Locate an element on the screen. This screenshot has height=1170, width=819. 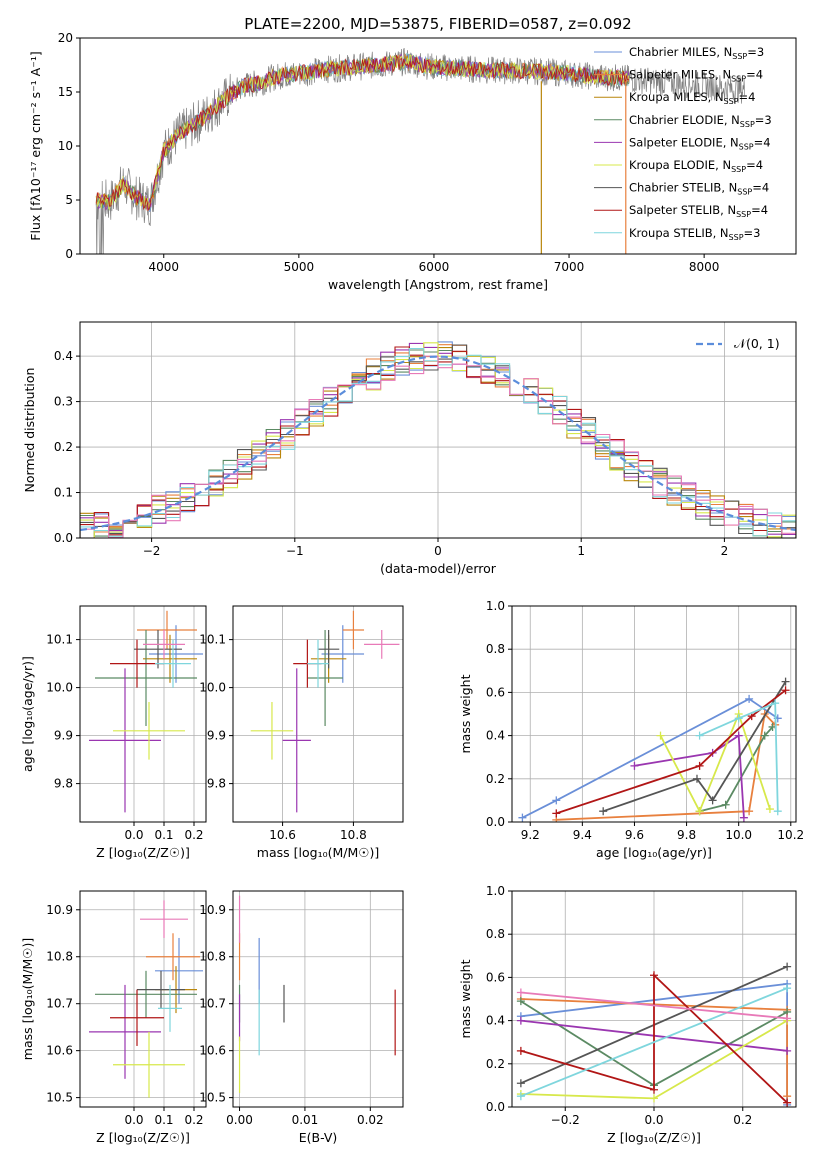
normal-curve is located at coordinates (438, 443).